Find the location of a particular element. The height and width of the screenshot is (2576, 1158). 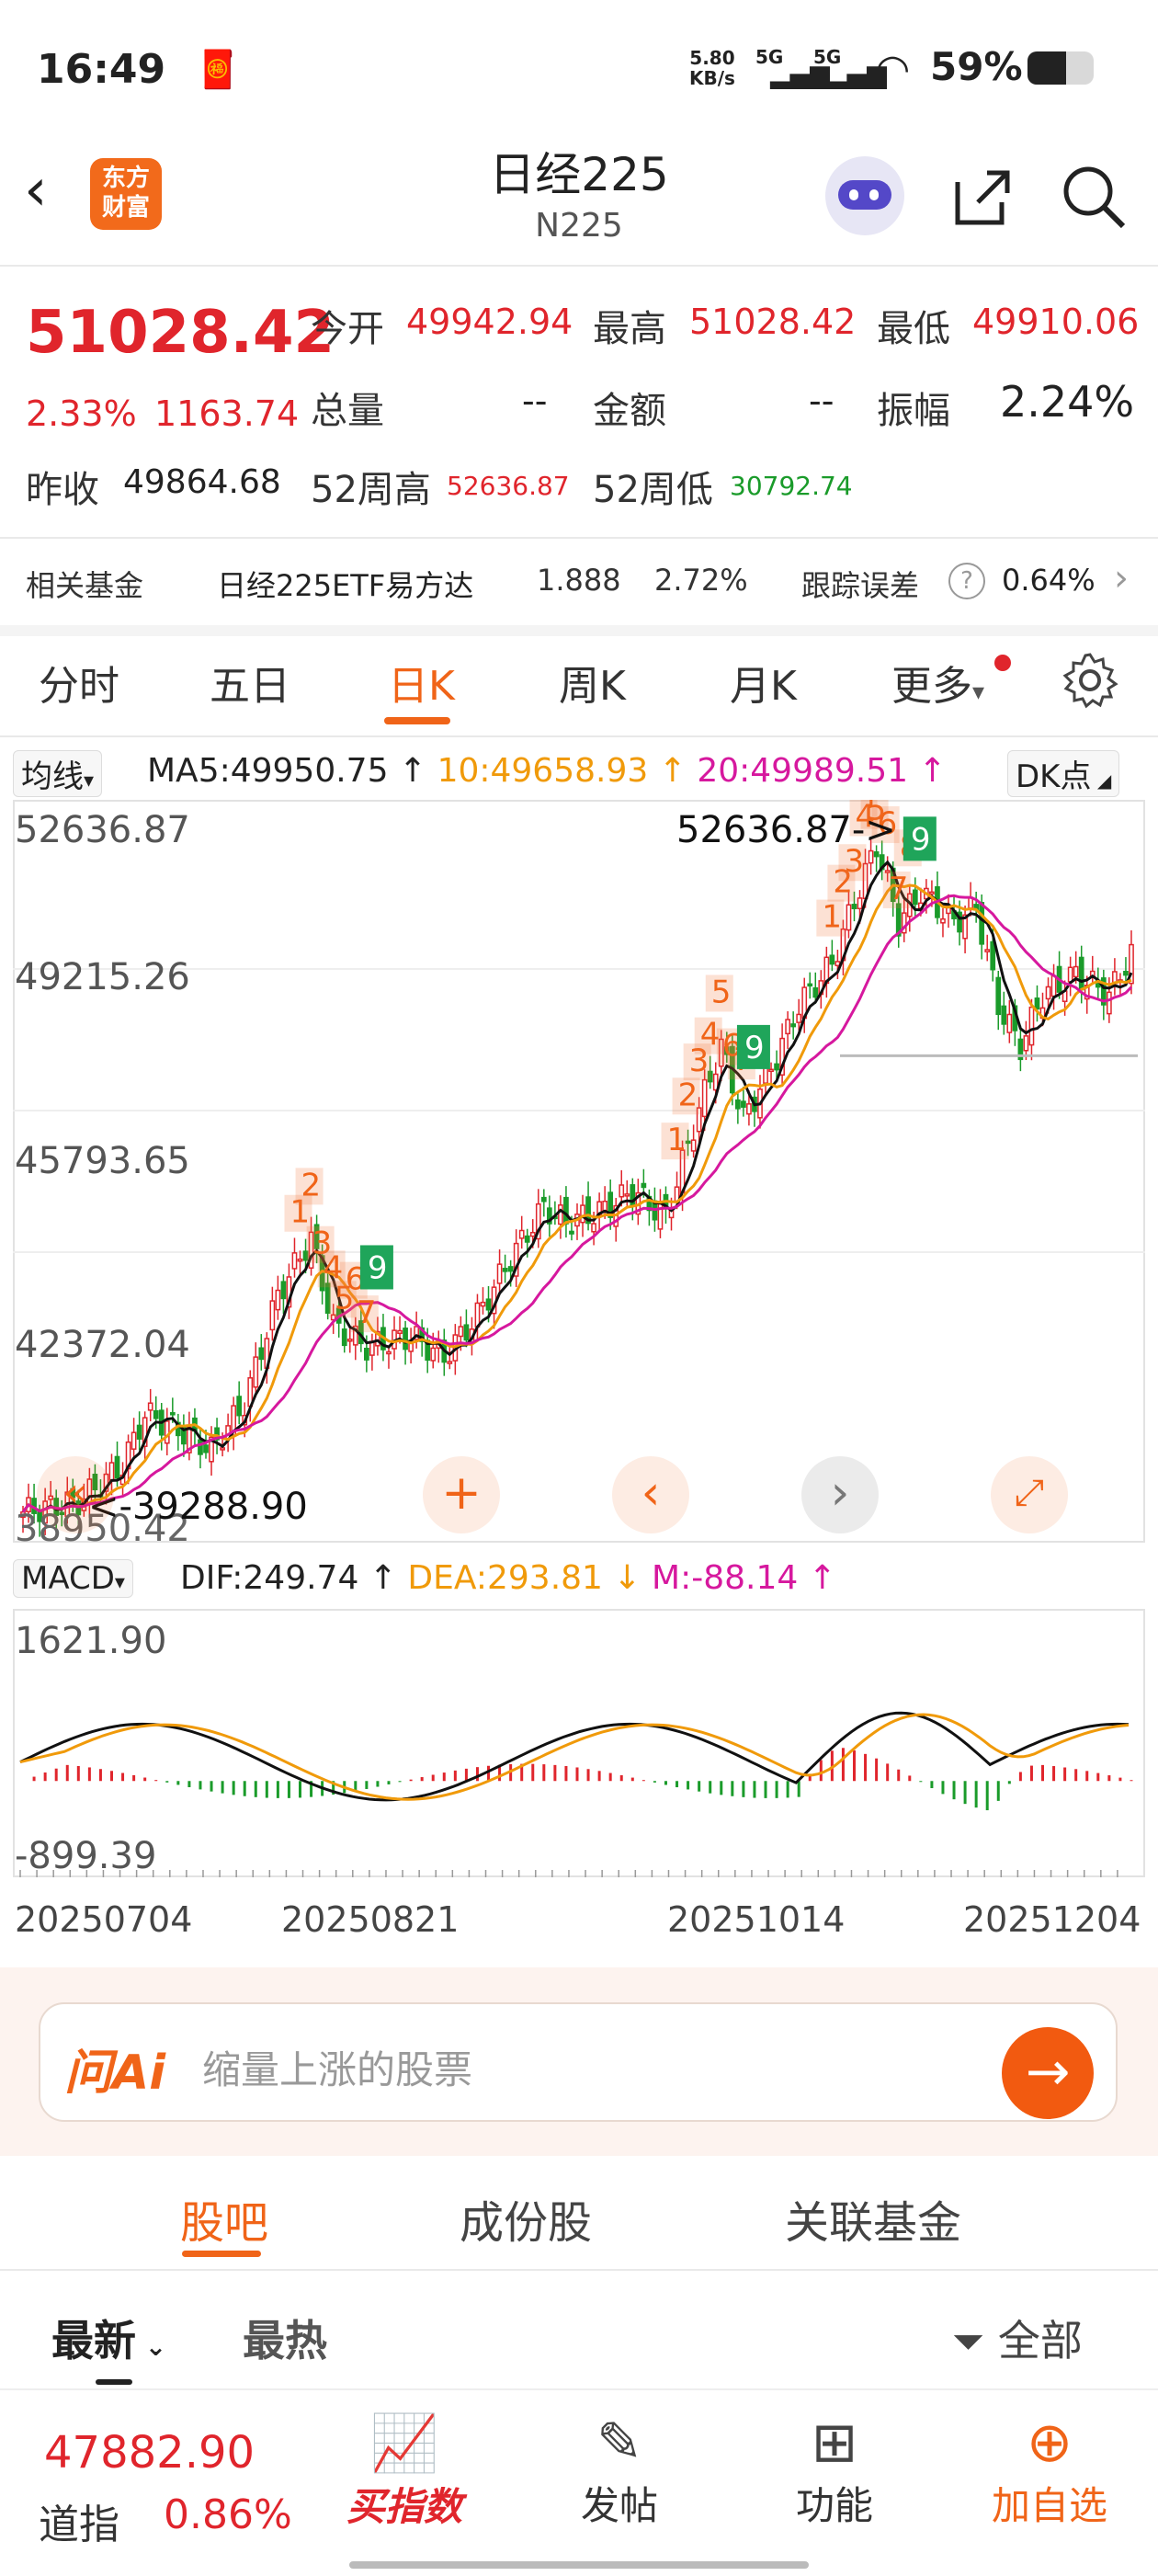

td-nine-marker is located at coordinates (920, 838).